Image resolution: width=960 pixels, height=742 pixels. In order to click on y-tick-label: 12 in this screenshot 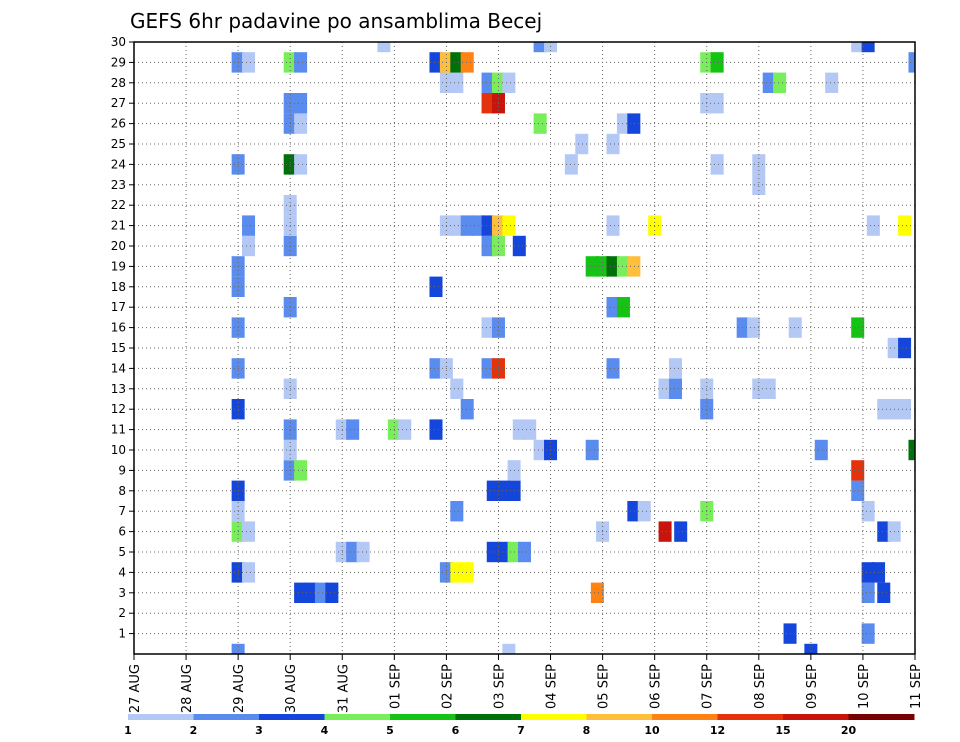, I will do `click(118, 409)`.